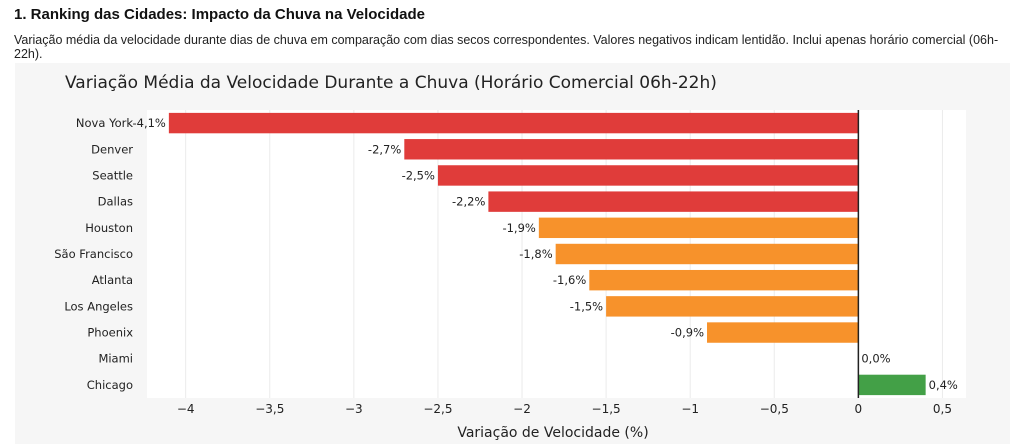  Describe the element at coordinates (112, 280) in the screenshot. I see `y-tick-label: Atlanta` at that location.